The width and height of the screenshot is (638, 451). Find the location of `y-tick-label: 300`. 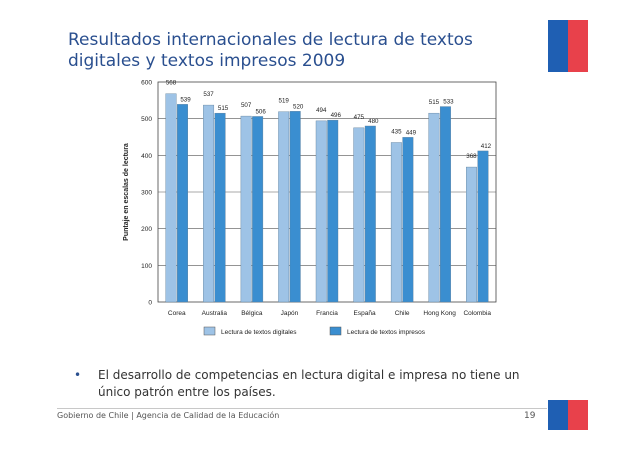

y-tick-label: 300 is located at coordinates (146, 193).